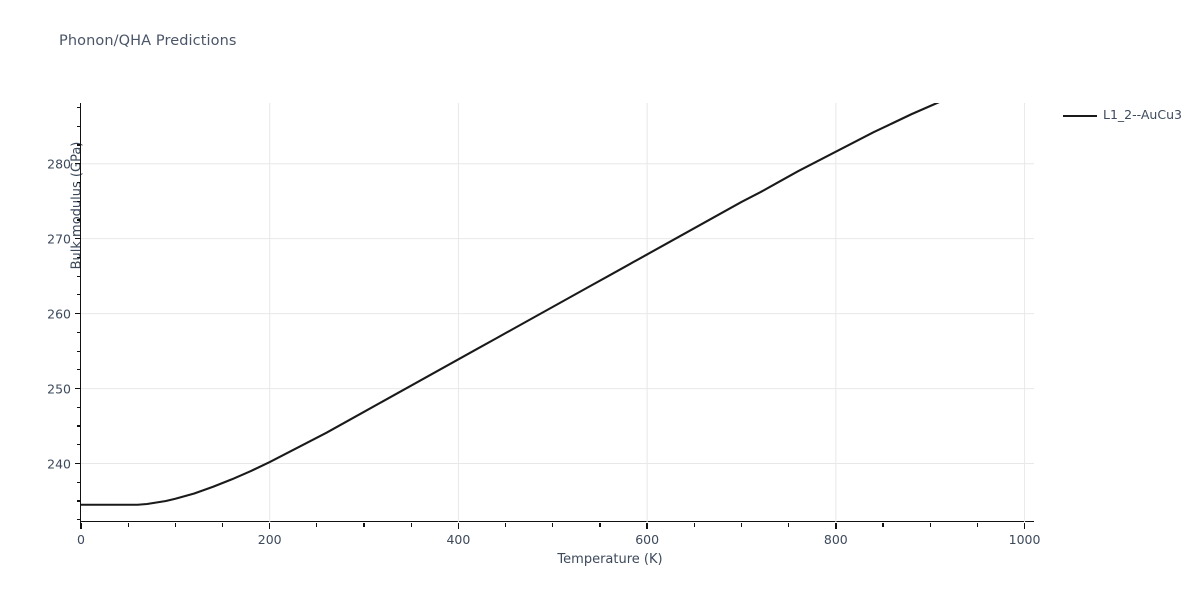 The width and height of the screenshot is (1200, 600). Describe the element at coordinates (557, 522) in the screenshot. I see `x-axis-spine` at that location.